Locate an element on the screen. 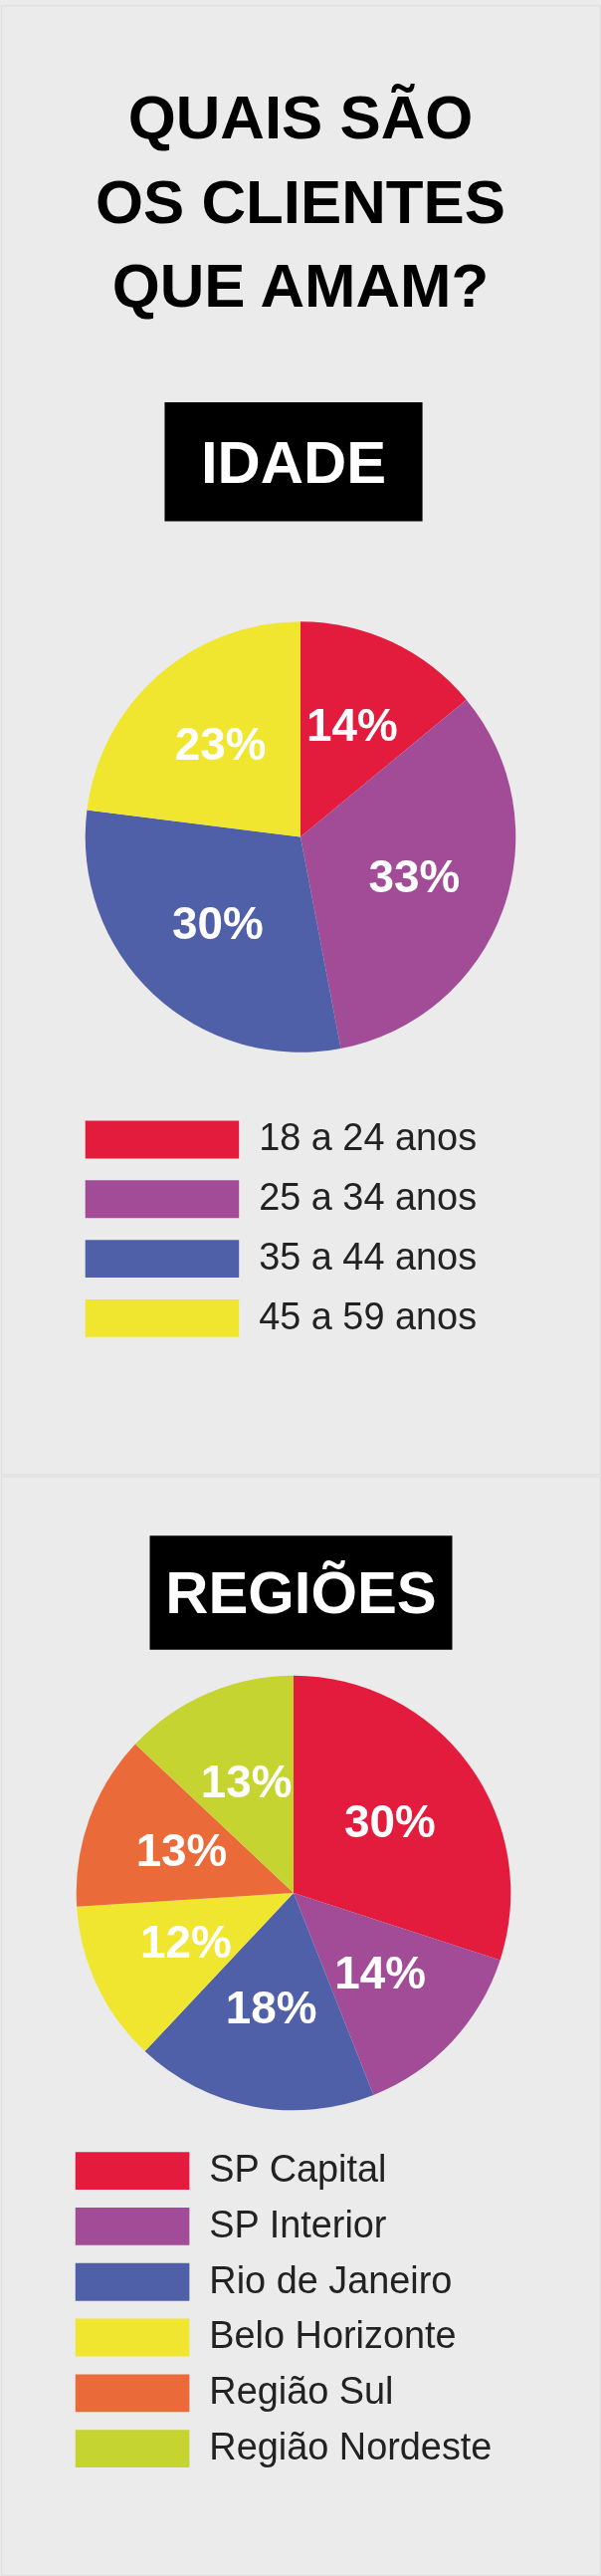 This screenshot has height=2576, width=601. data-label: 12% is located at coordinates (185, 1942).